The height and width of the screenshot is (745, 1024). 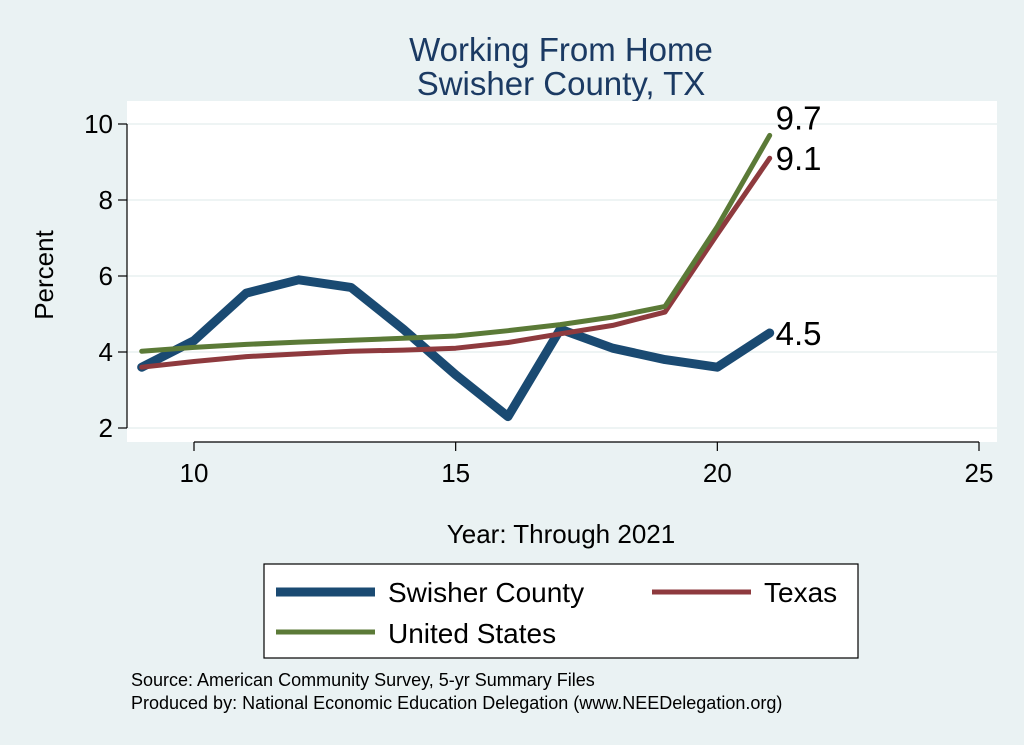 What do you see at coordinates (194, 473) in the screenshot?
I see `x-tick-label-10: 10` at bounding box center [194, 473].